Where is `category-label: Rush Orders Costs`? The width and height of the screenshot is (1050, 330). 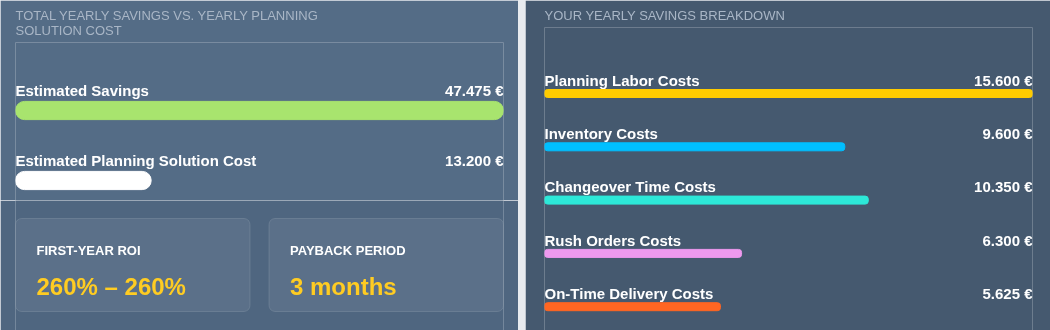
category-label: Rush Orders Costs is located at coordinates (613, 240).